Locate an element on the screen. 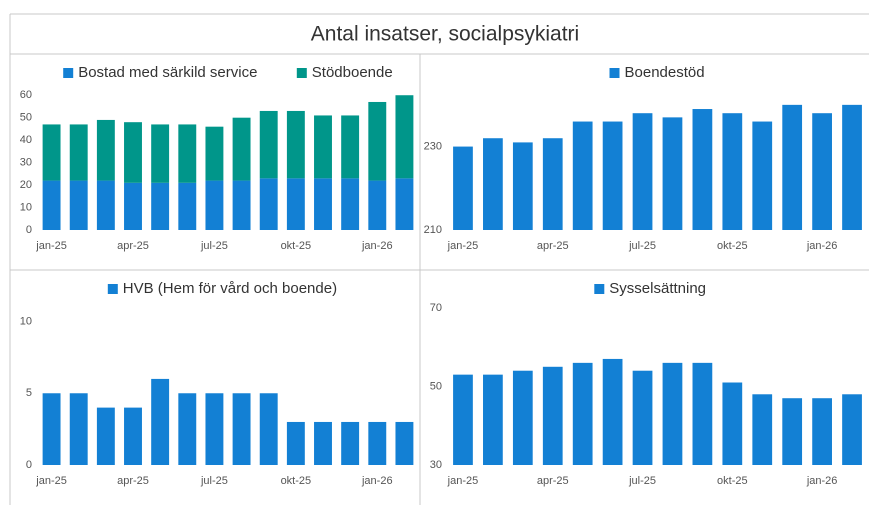  y-tick-label: 70 is located at coordinates (436, 308).